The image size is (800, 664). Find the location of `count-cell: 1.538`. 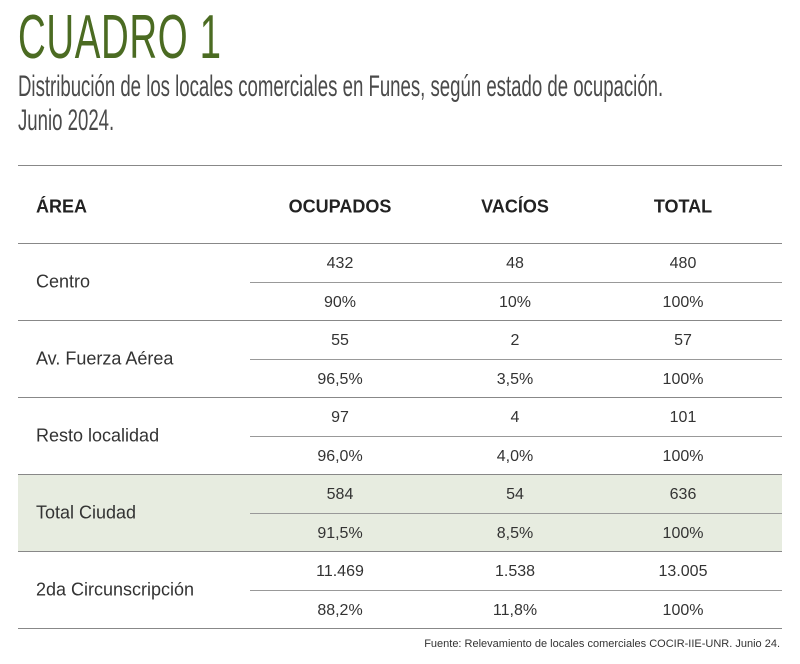

count-cell: 1.538 is located at coordinates (515, 572).